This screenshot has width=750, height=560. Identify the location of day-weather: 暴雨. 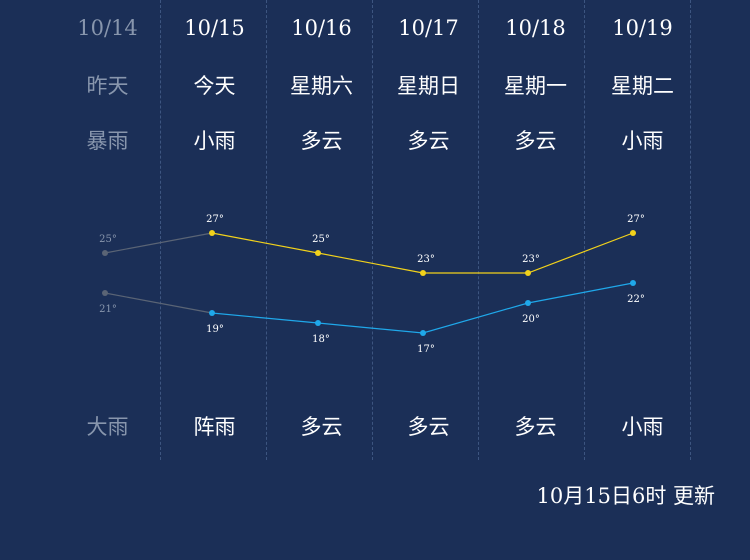
(107, 141).